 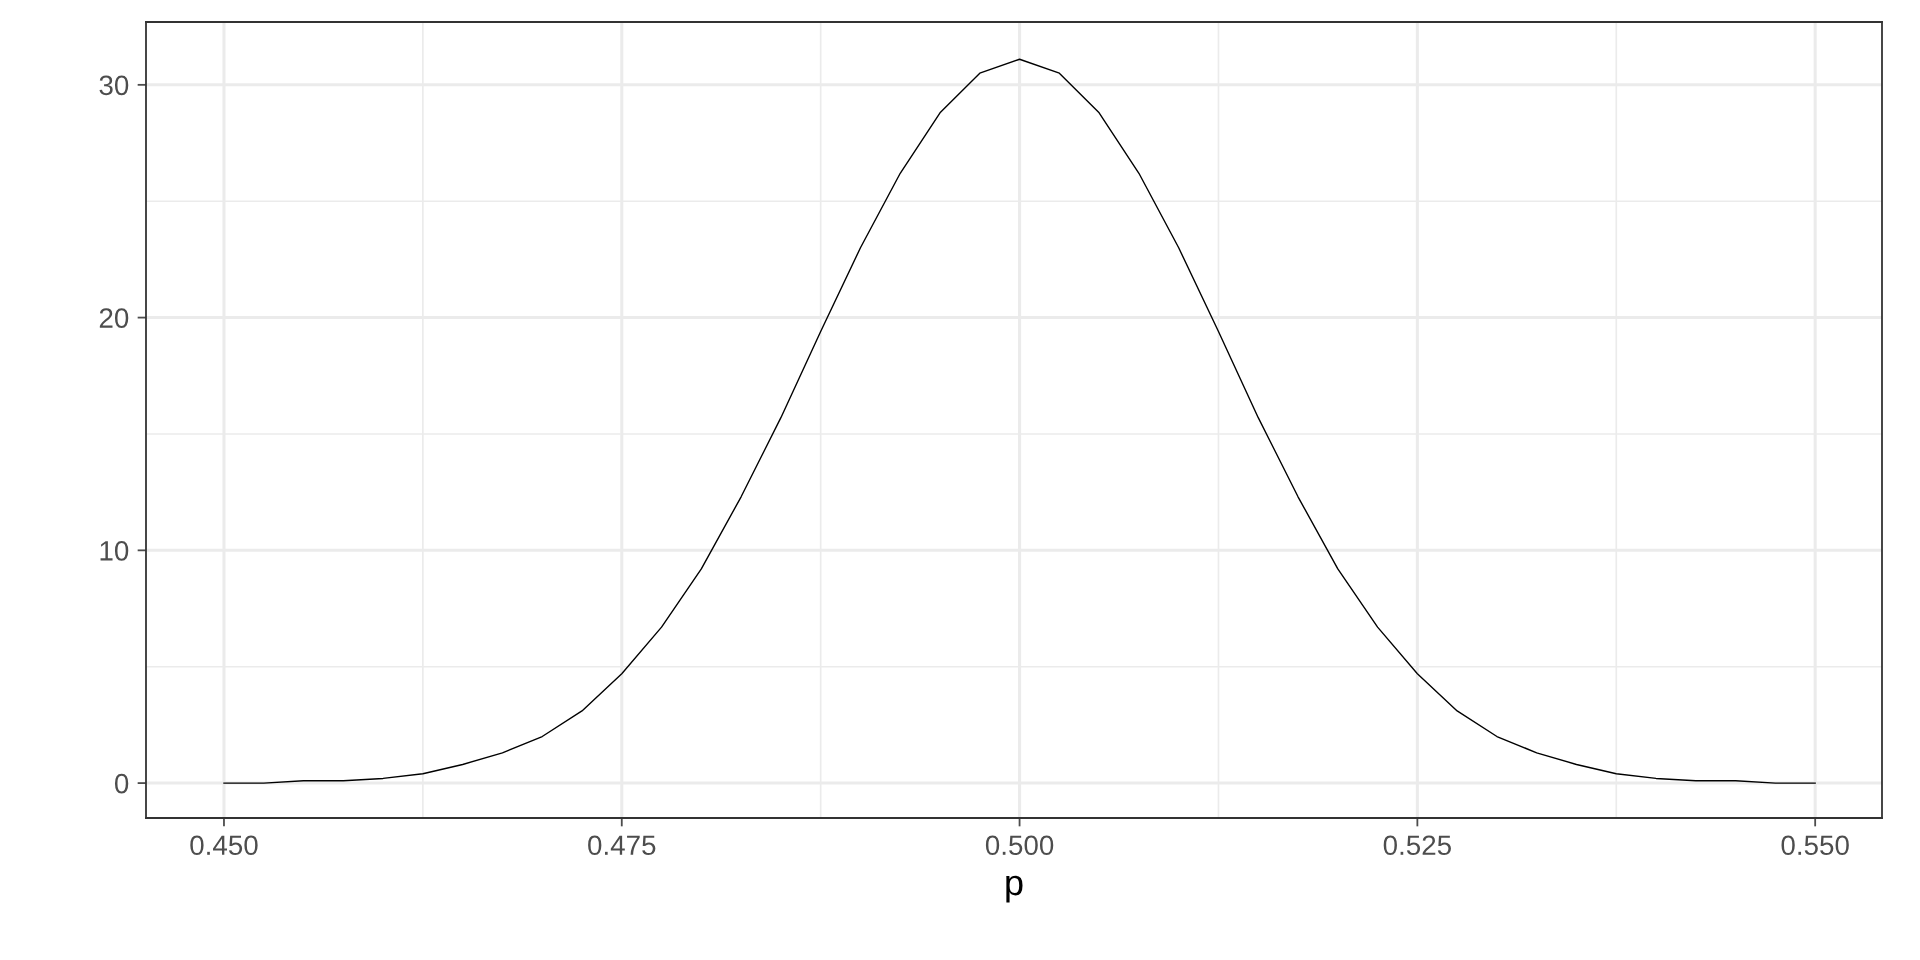 What do you see at coordinates (224, 845) in the screenshot?
I see `x-tick-label: 0.450` at bounding box center [224, 845].